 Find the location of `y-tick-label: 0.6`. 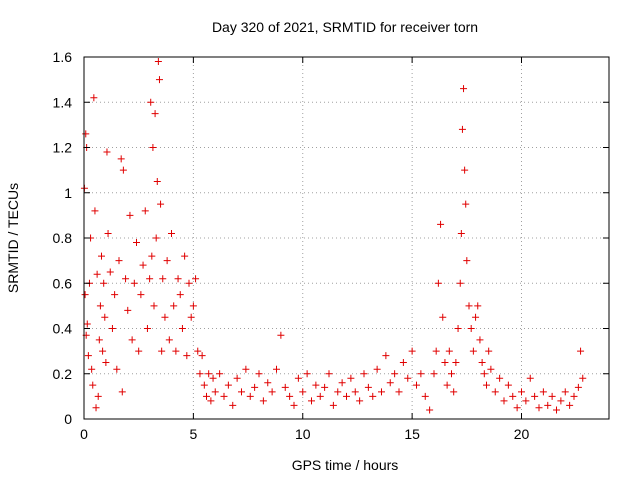

y-tick-label: 0.6 is located at coordinates (63, 283).